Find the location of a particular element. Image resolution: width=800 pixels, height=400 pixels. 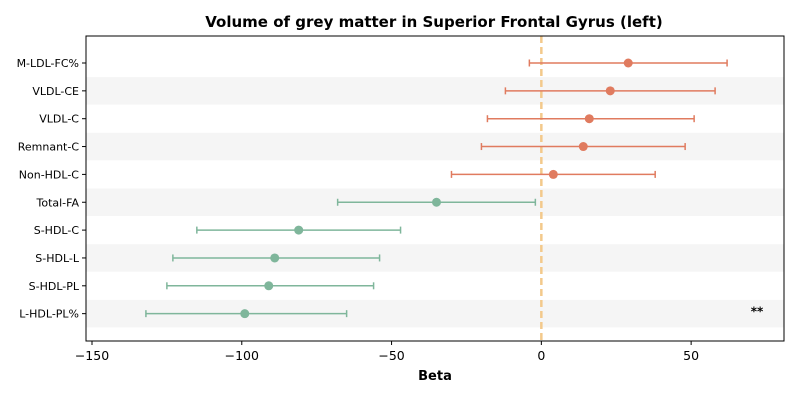

row-l-hdl-pl- is located at coordinates (246, 314).